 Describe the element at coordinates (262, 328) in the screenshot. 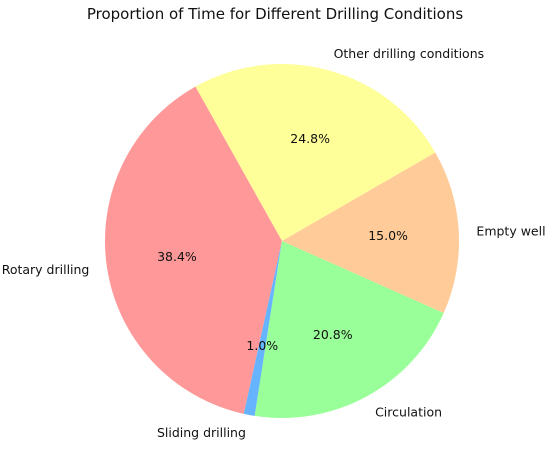

I see `pie-slice-sliding-drilling` at that location.